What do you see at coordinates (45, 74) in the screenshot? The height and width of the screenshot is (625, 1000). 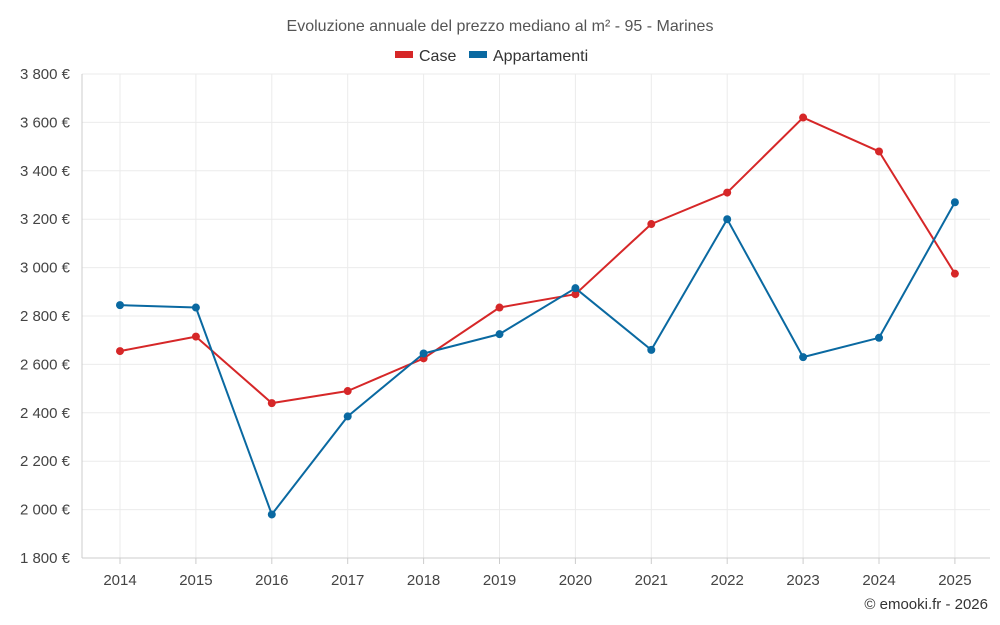 I see `y-tick-label: 3 800 €` at bounding box center [45, 74].